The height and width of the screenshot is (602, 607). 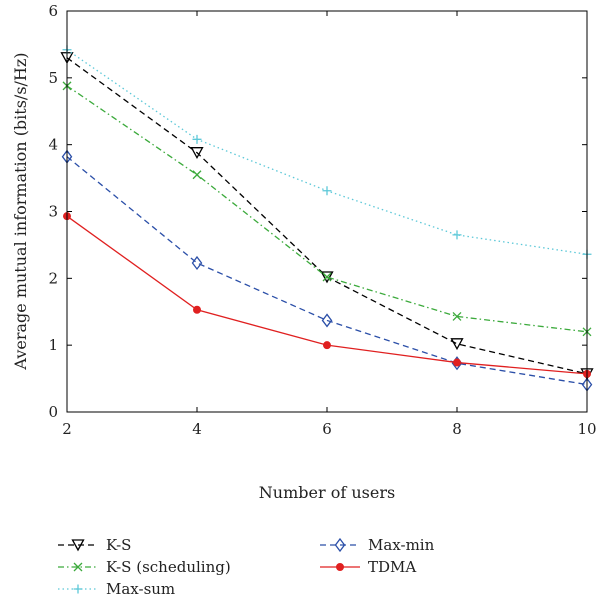 I want to click on x-tick-label: 4, so click(x=197, y=429).